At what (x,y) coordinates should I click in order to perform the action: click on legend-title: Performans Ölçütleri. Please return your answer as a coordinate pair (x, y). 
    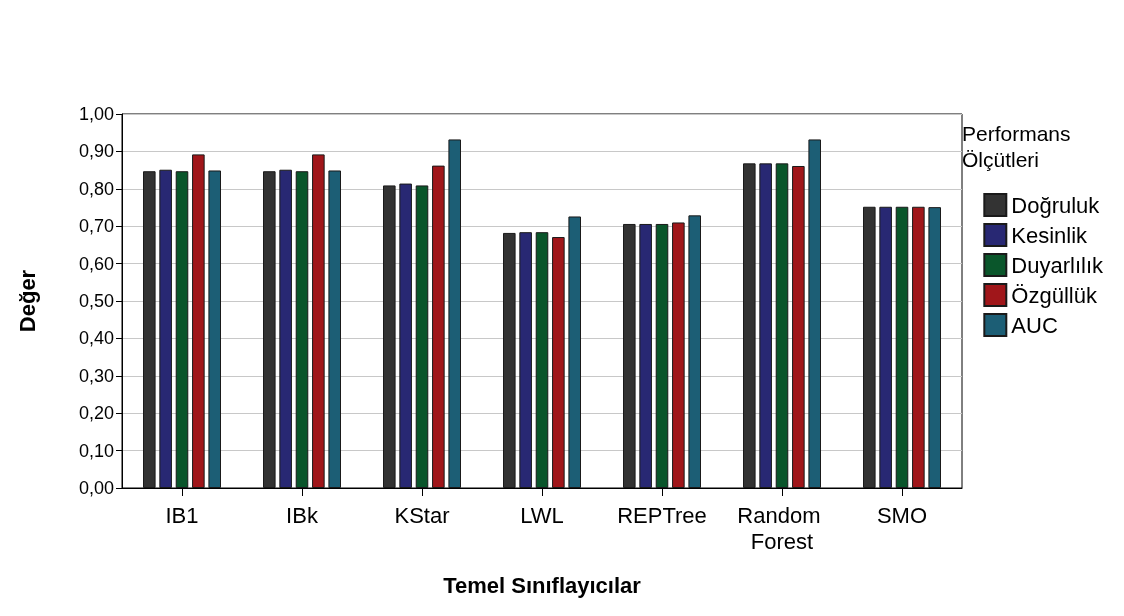
    Looking at the image, I should click on (1019, 146).